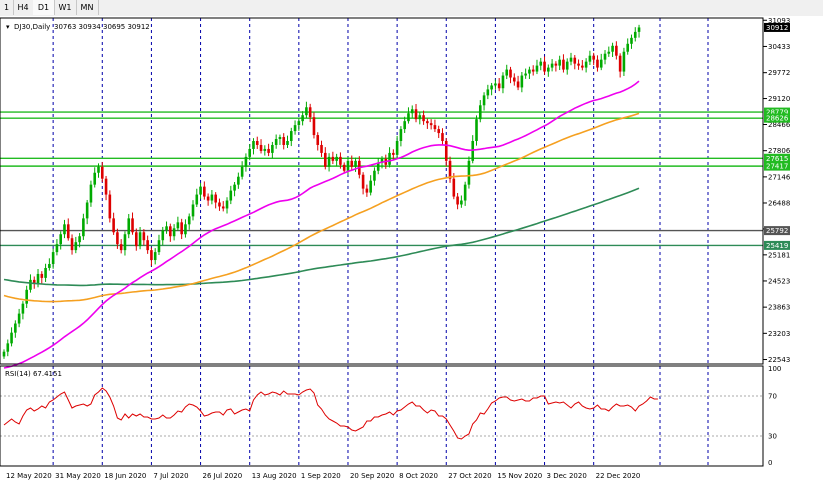 This screenshot has width=823, height=487. Describe the element at coordinates (33, 374) in the screenshot. I see `rsi-header: RSI(14) 67.4151` at that location.